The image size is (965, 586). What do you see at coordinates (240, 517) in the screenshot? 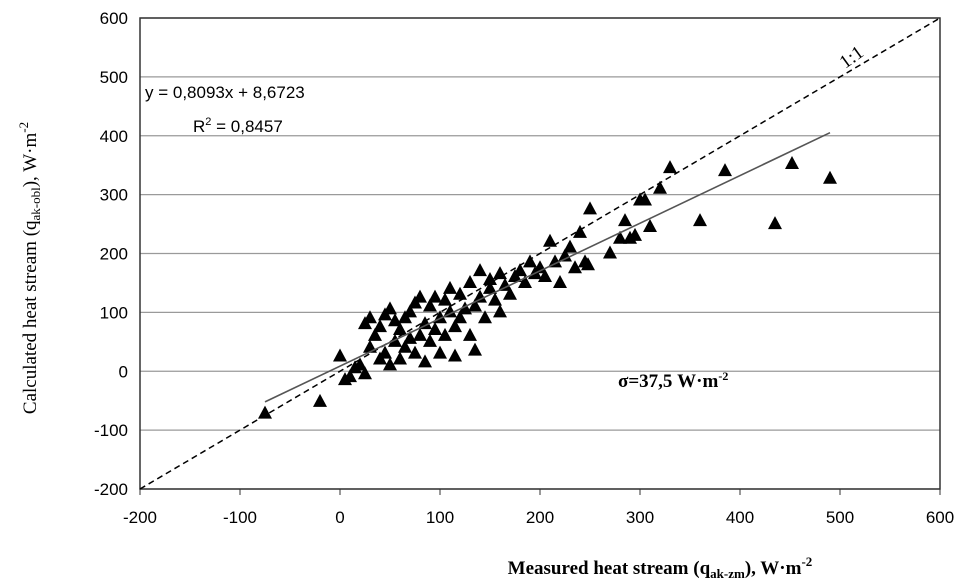
I see `x-tick-label: -100` at bounding box center [240, 517].